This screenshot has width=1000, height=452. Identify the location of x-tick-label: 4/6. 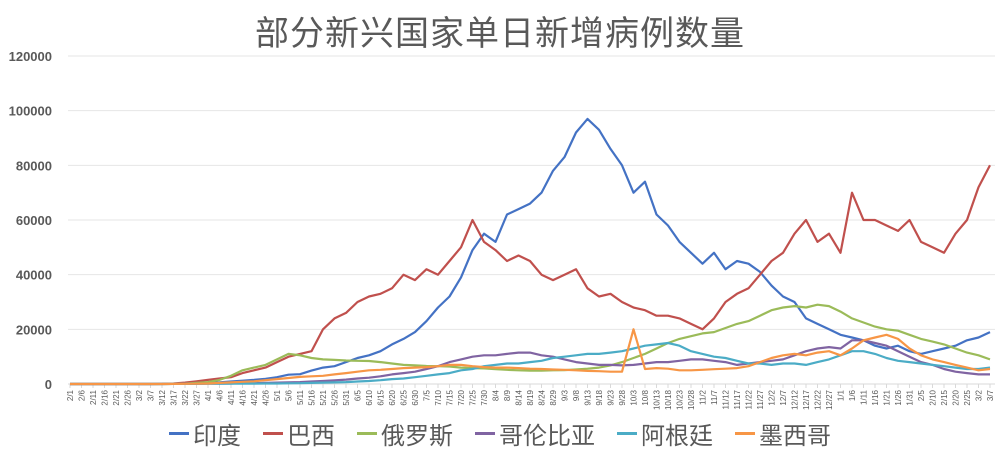
(220, 395).